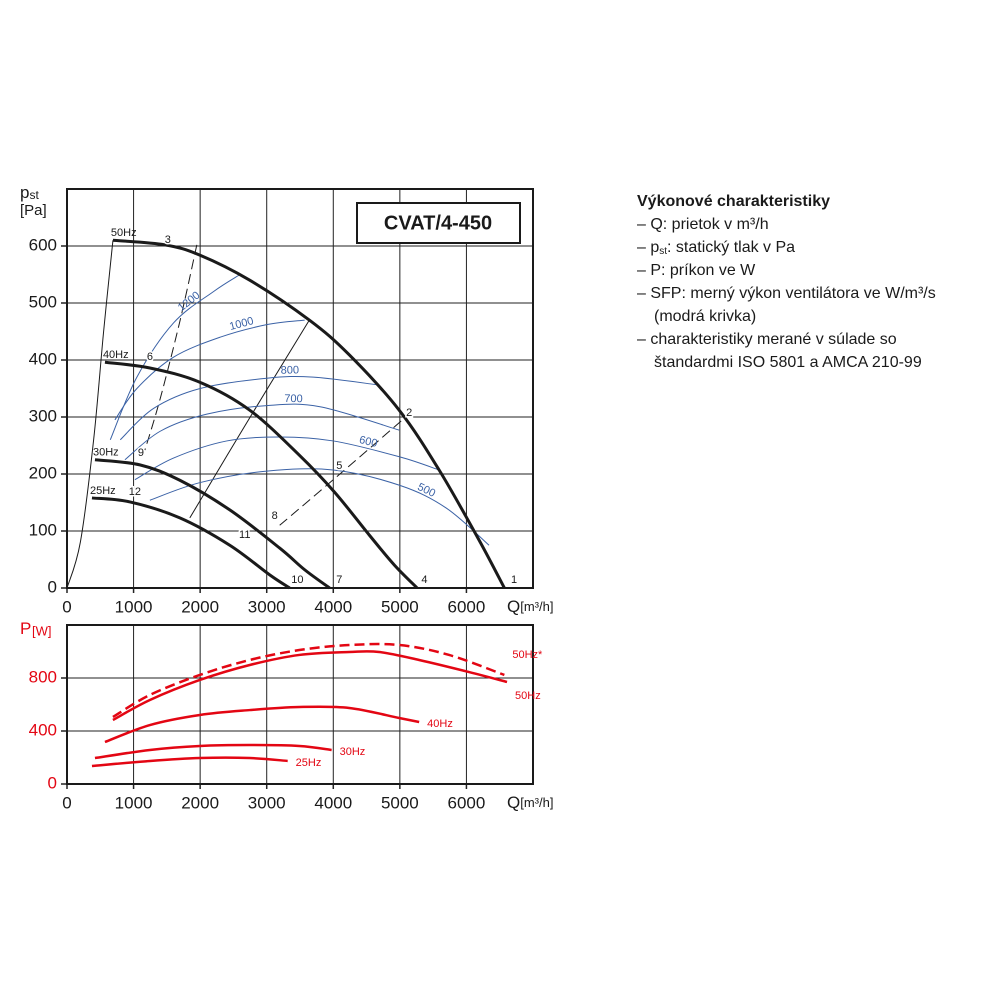 Image resolution: width=1000 pixels, height=1000 pixels. I want to click on text: – p, so click(648, 247).